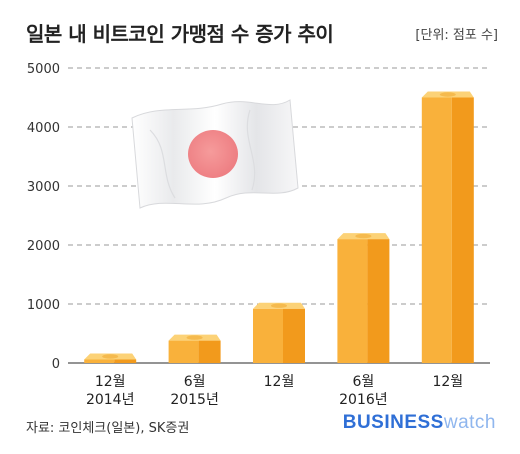  What do you see at coordinates (363, 400) in the screenshot?
I see `x-tick-label: 2016년` at bounding box center [363, 400].